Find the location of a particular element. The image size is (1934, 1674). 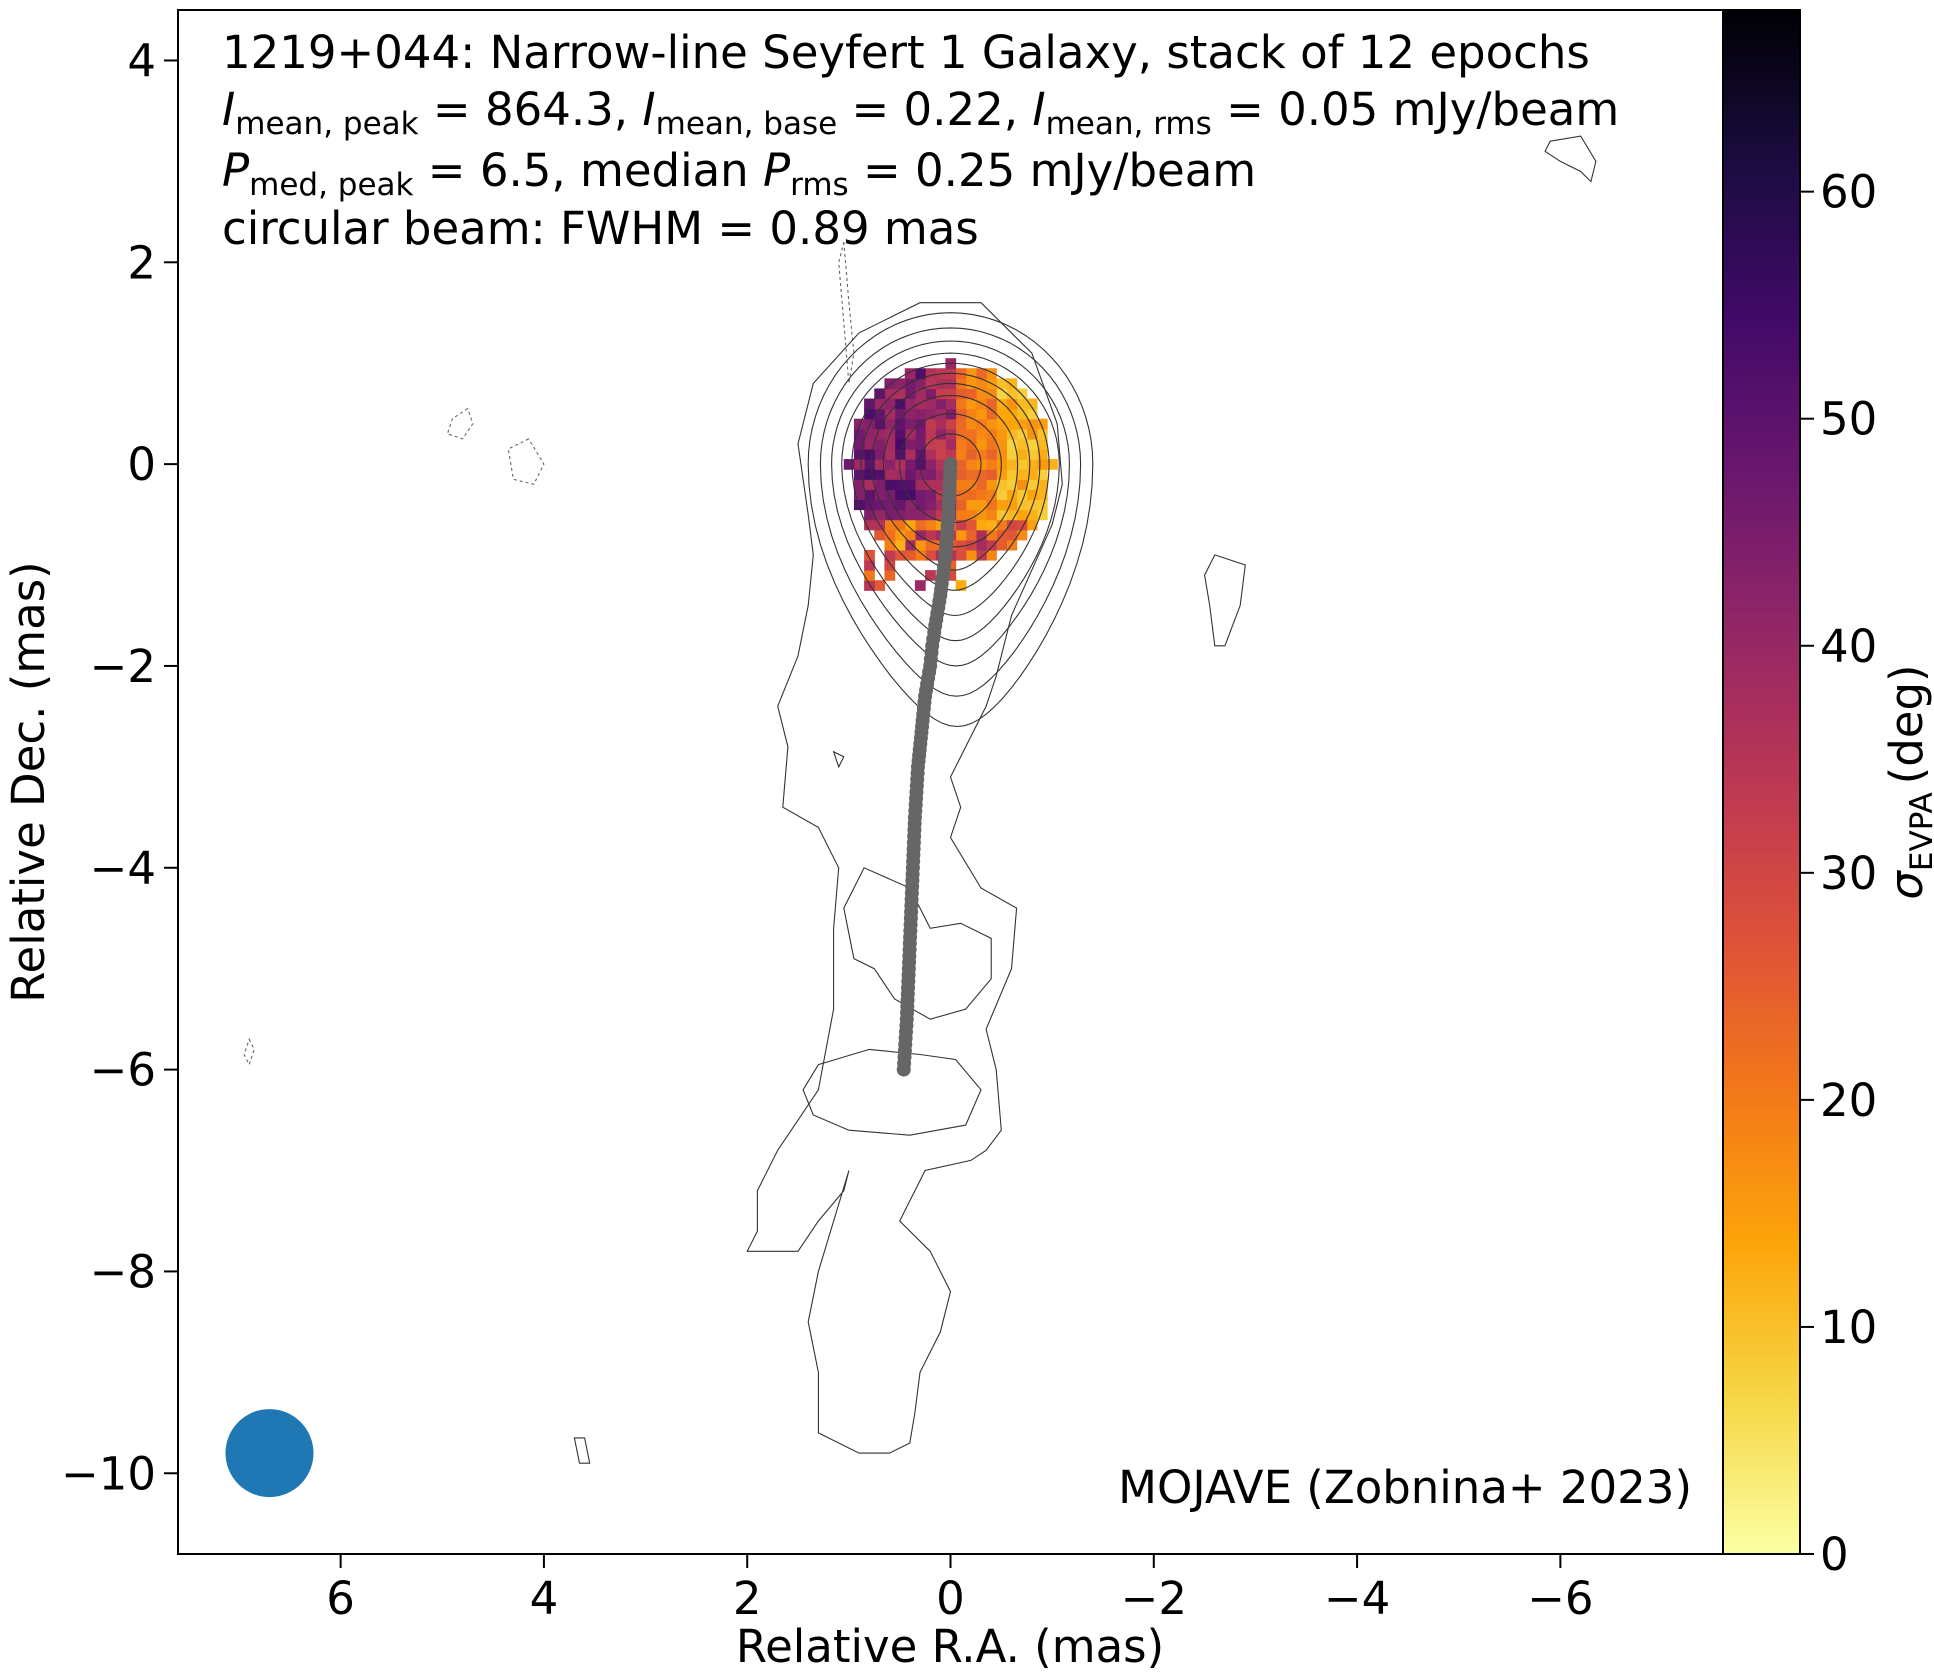

colorbar-tick-label: 50 is located at coordinates (1848, 419).